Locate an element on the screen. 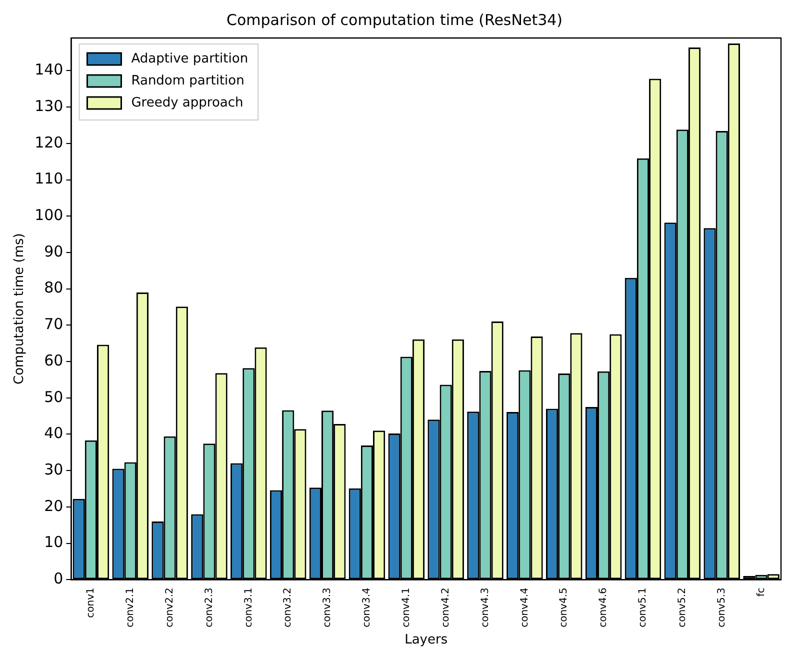 The image size is (799, 658). x-tick-label: conv4.5 is located at coordinates (564, 608).